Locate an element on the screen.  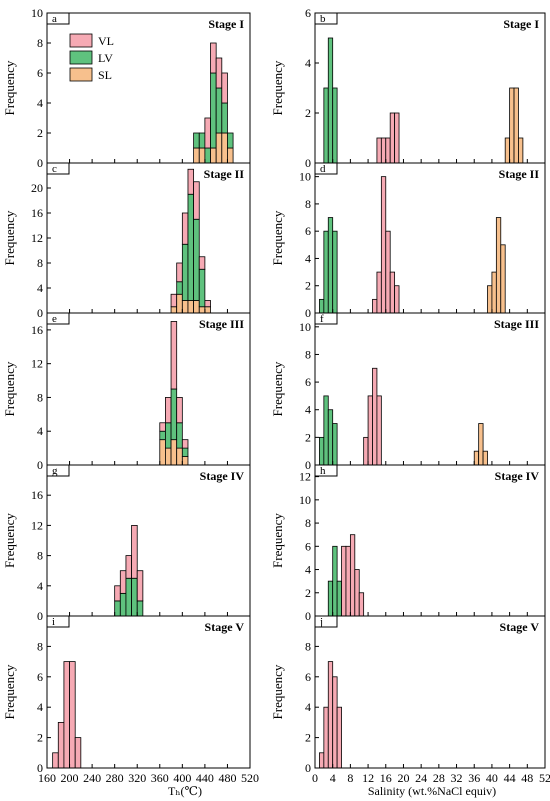
y-tick-label-h-5: 10 is located at coordinates (305, 500).